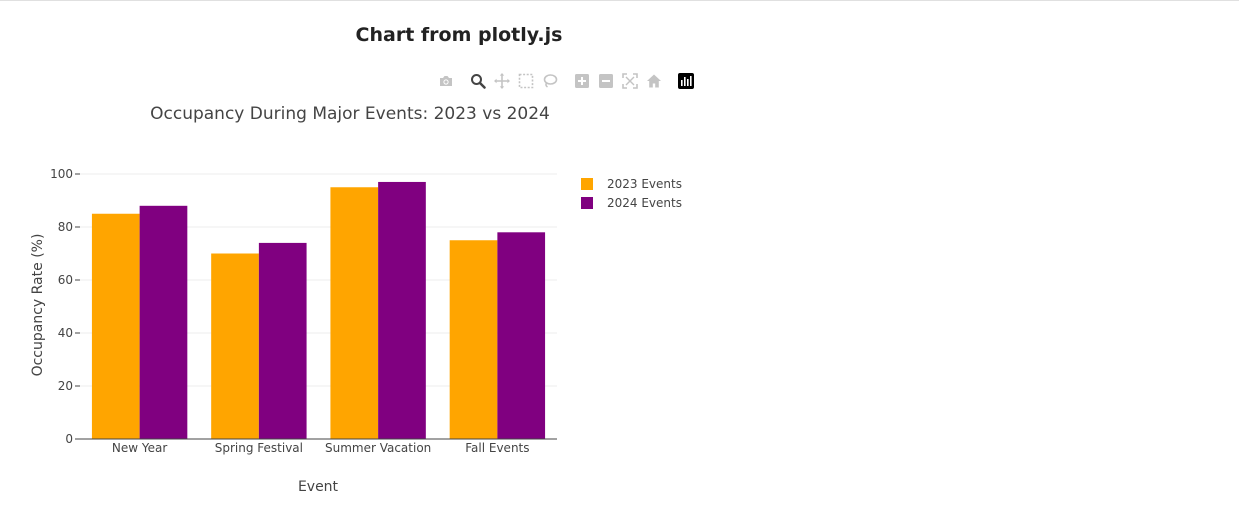 The image size is (1239, 524). I want to click on reset-axes-icon, so click(654, 81).